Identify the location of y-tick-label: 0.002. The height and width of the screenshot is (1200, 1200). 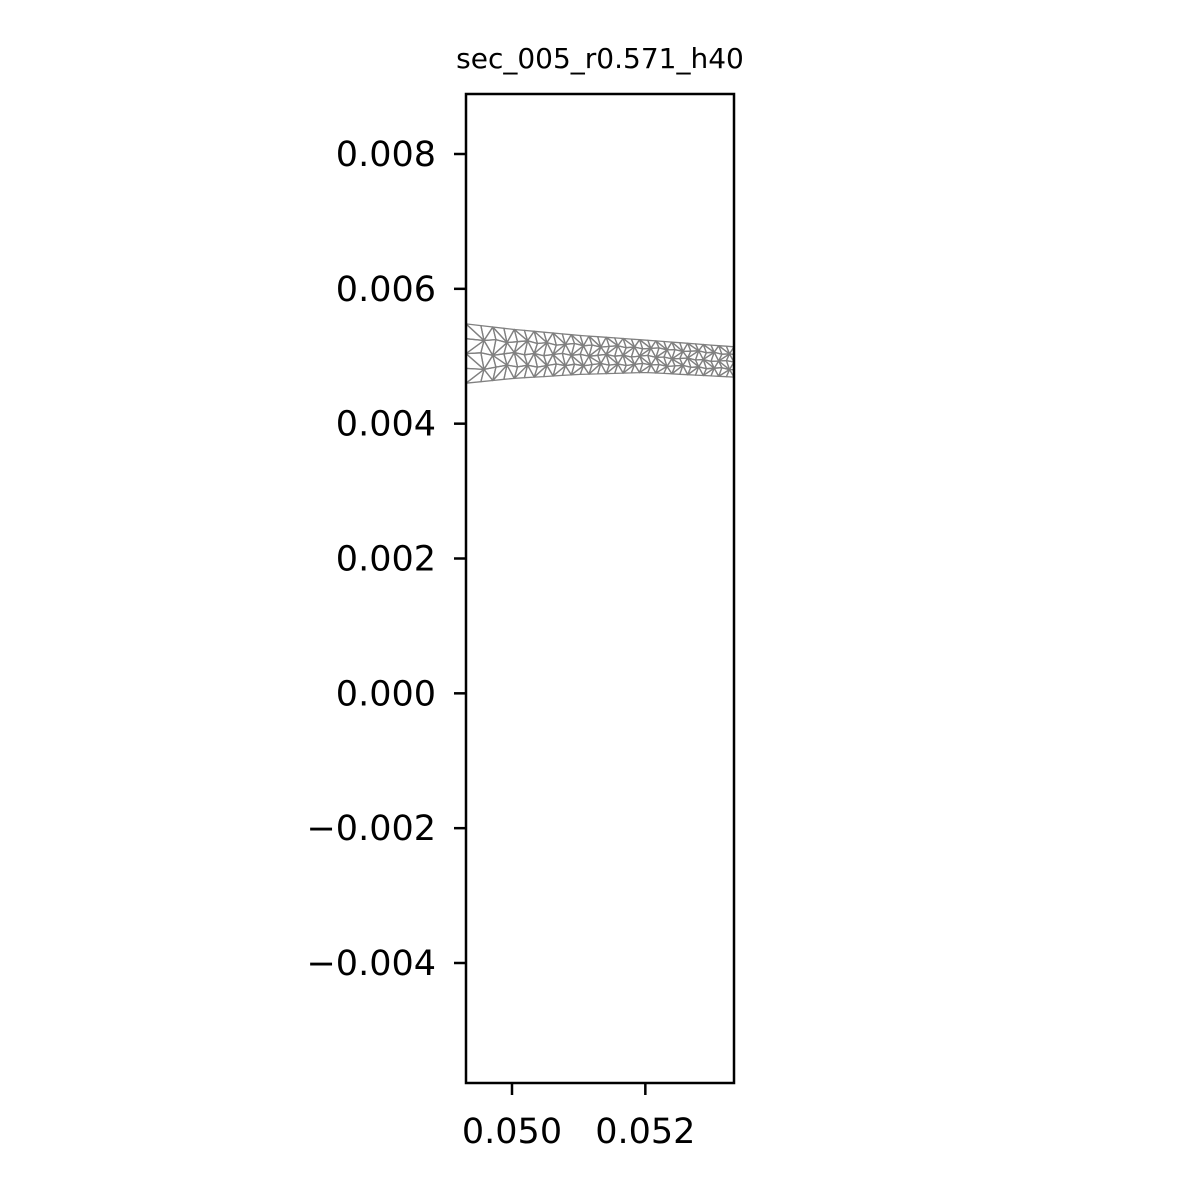
(386, 559).